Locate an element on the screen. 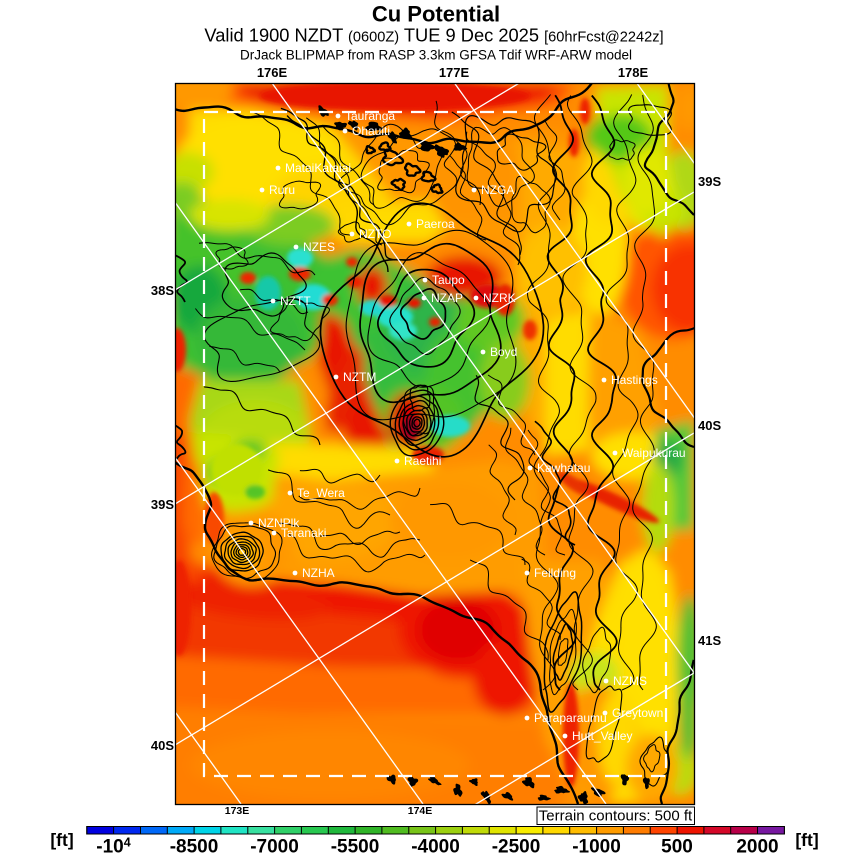  svg-text: NZTM is located at coordinates (359, 377).